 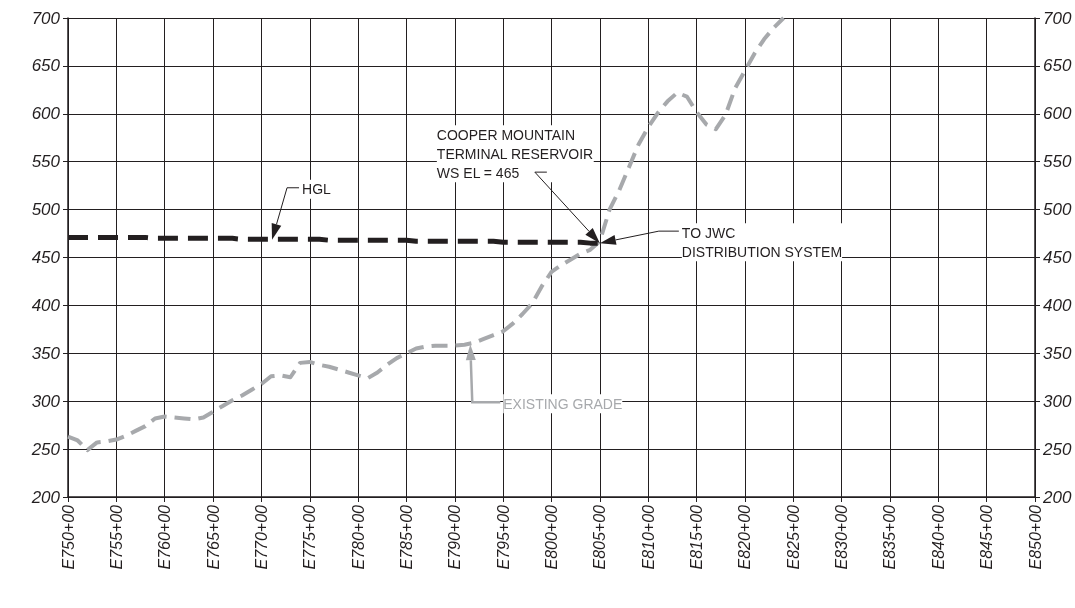 I want to click on y-tick-label: 350, so click(x=46, y=353).